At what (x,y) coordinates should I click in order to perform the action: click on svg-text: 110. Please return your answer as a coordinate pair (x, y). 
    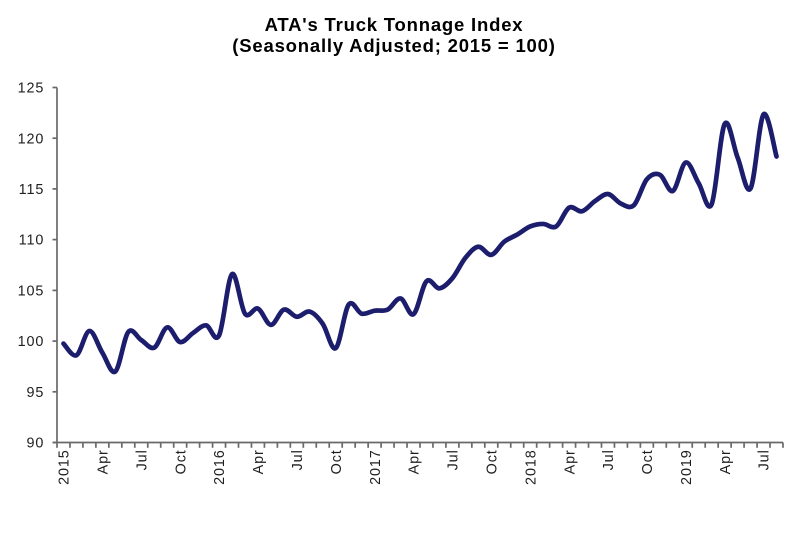
    Looking at the image, I should click on (32, 241).